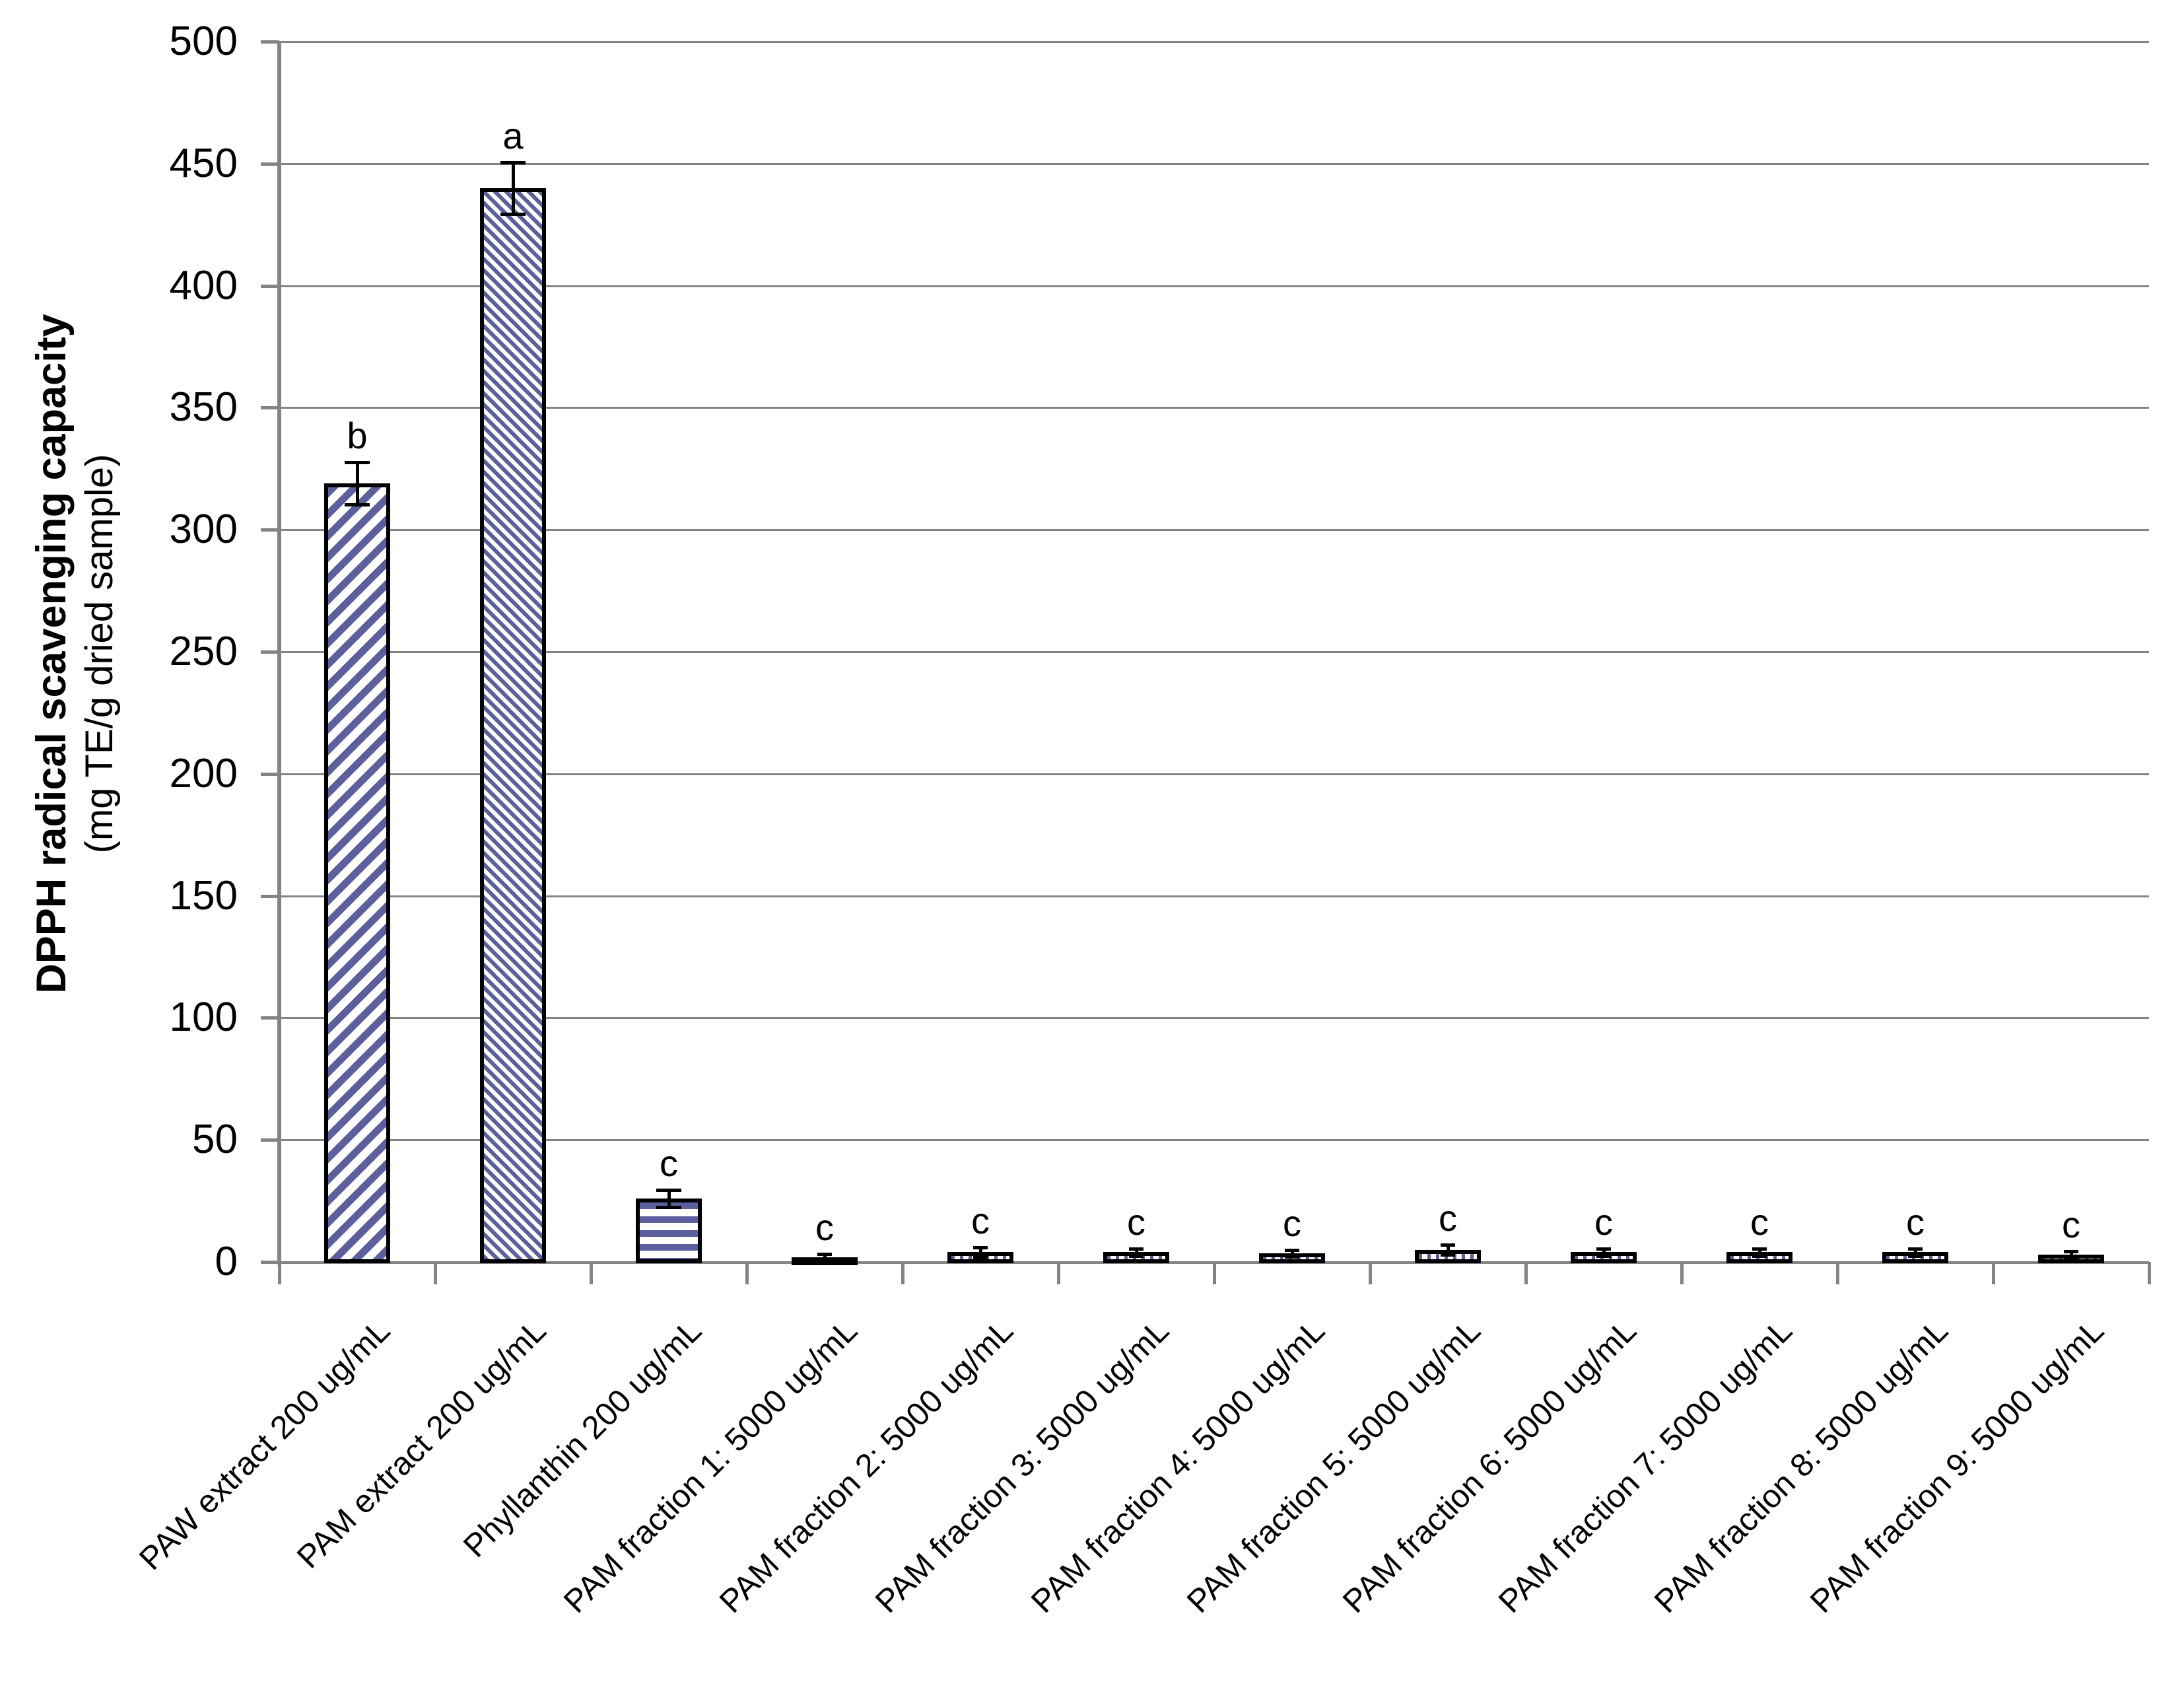  Describe the element at coordinates (203, 651) in the screenshot. I see `y-tick-label: 250` at that location.